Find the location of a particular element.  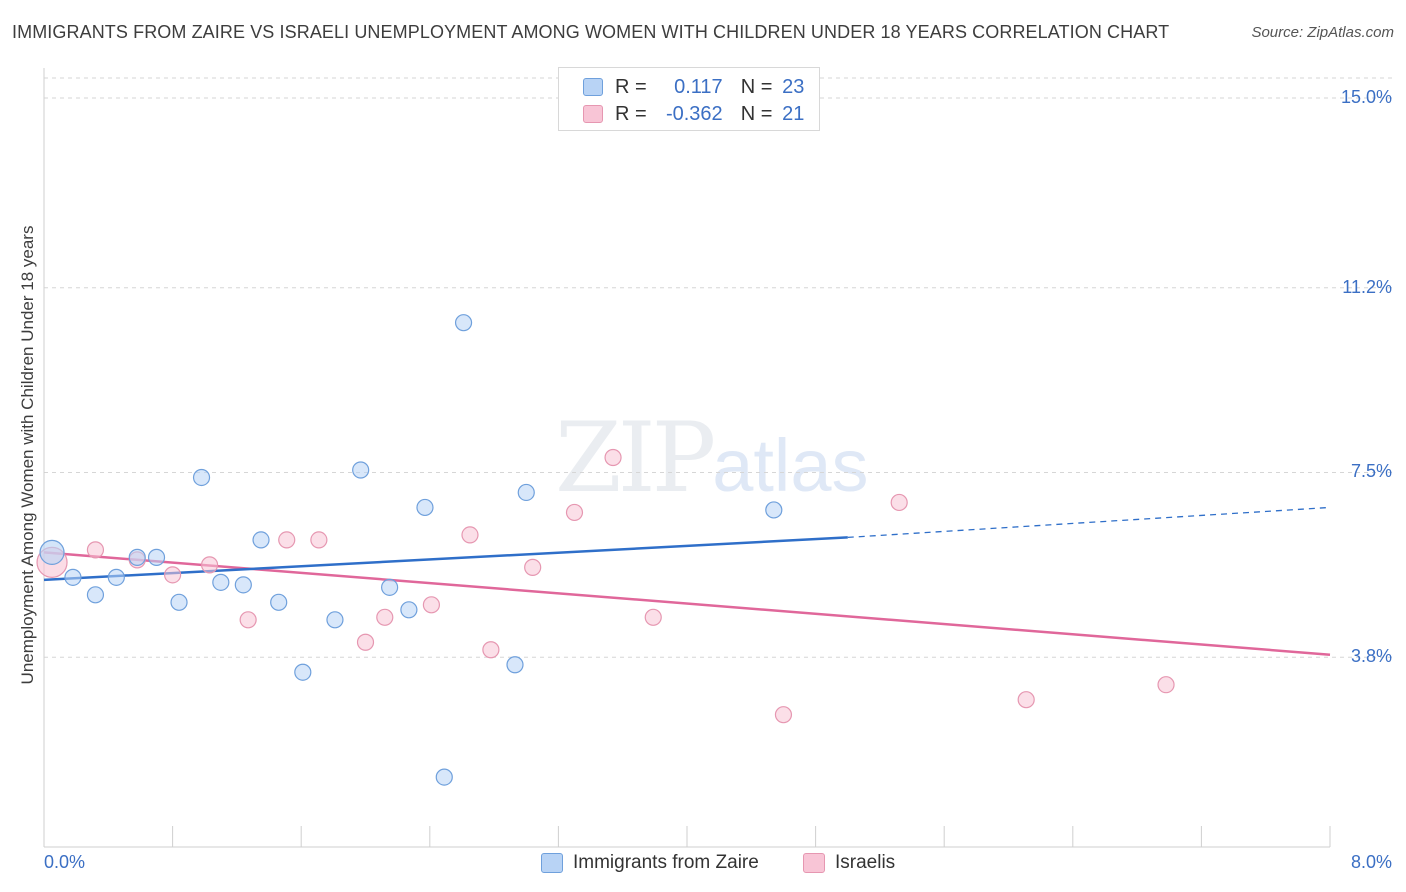

watermark-zip: ZIP is located at coordinates (635, 458).